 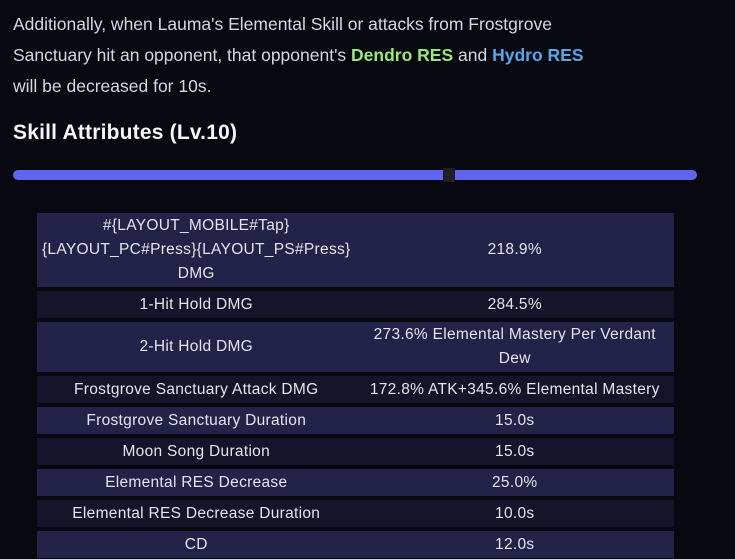 I want to click on attribute-value-cell: 284.5%, so click(x=514, y=304).